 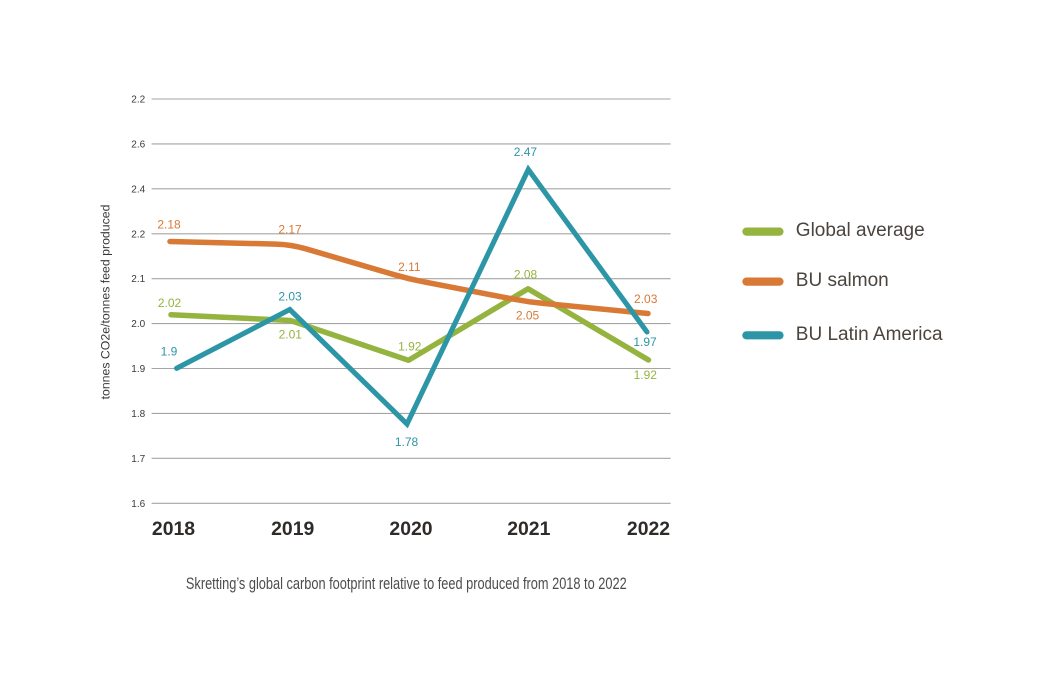 What do you see at coordinates (842, 280) in the screenshot?
I see `svg-text: BU salmon` at bounding box center [842, 280].